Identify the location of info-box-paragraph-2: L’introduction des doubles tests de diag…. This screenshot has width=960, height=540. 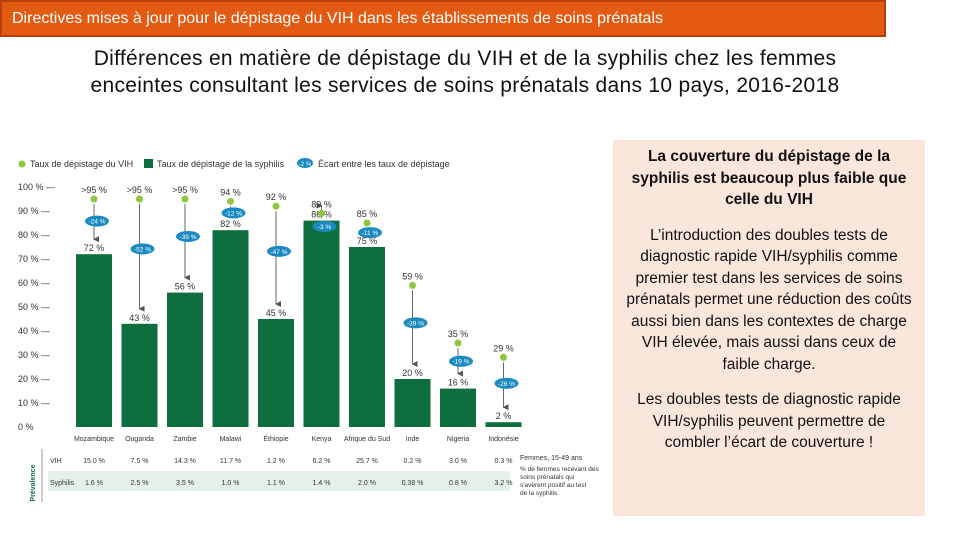
(769, 299).